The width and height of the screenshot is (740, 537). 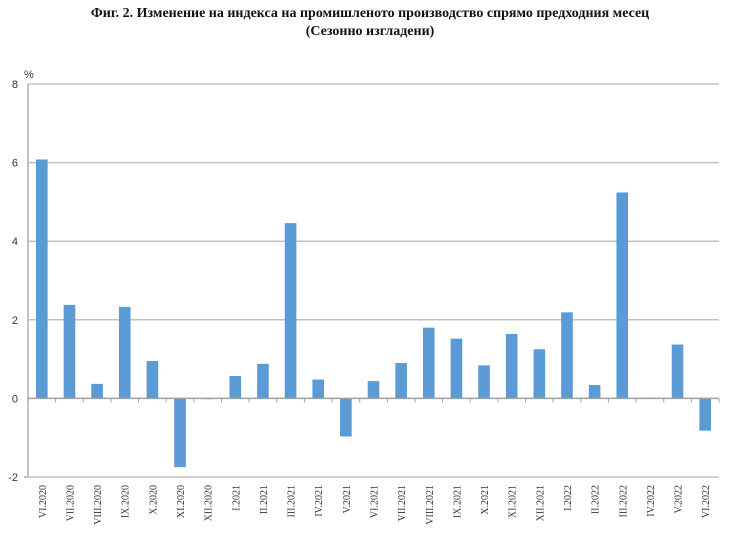 What do you see at coordinates (153, 500) in the screenshot?
I see `x-category-label: X.2020` at bounding box center [153, 500].